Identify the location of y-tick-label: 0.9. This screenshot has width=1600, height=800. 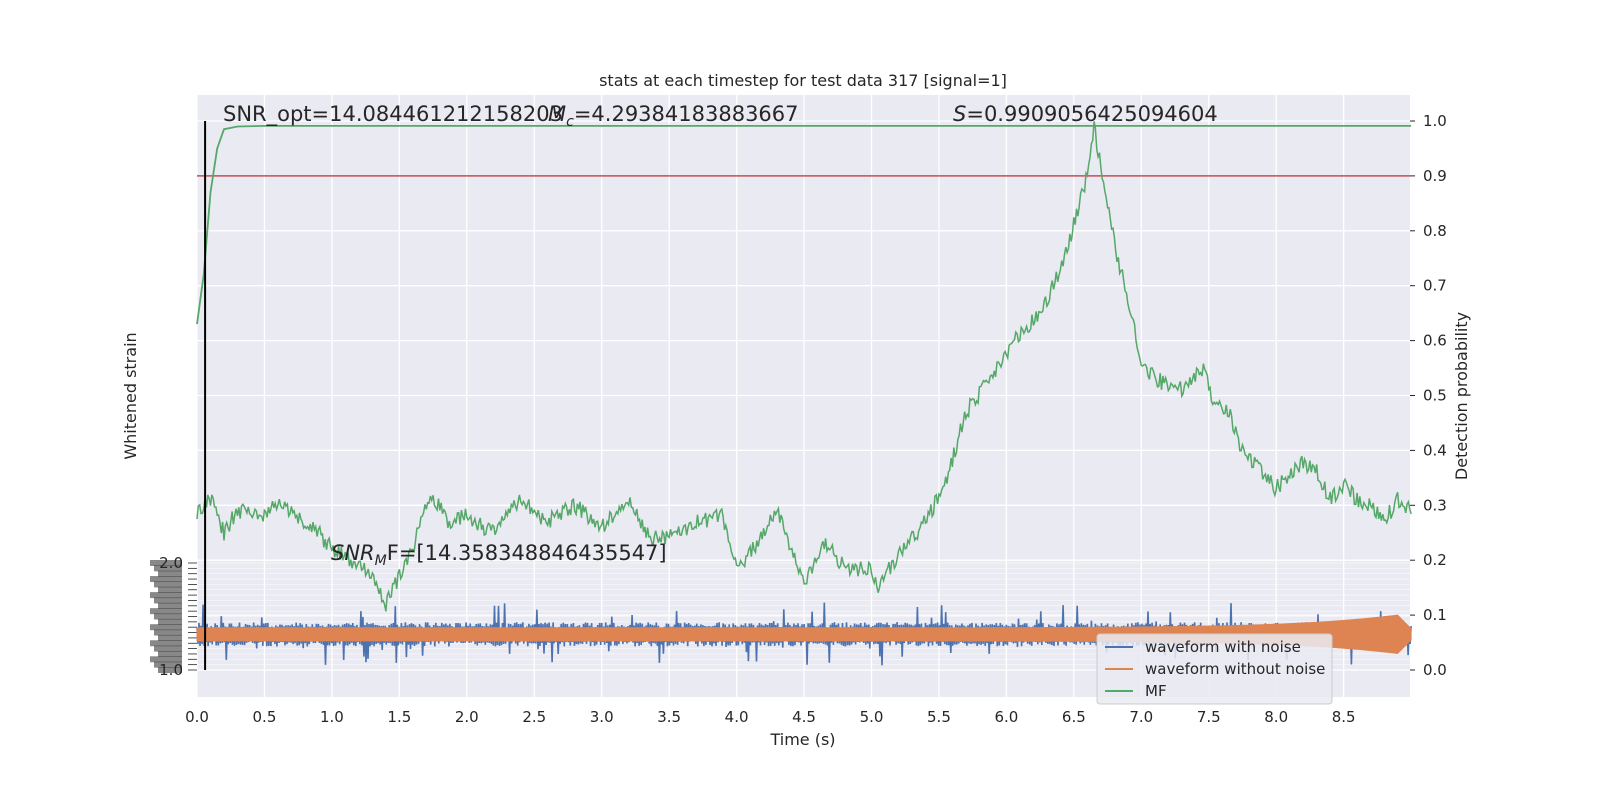
(1435, 176).